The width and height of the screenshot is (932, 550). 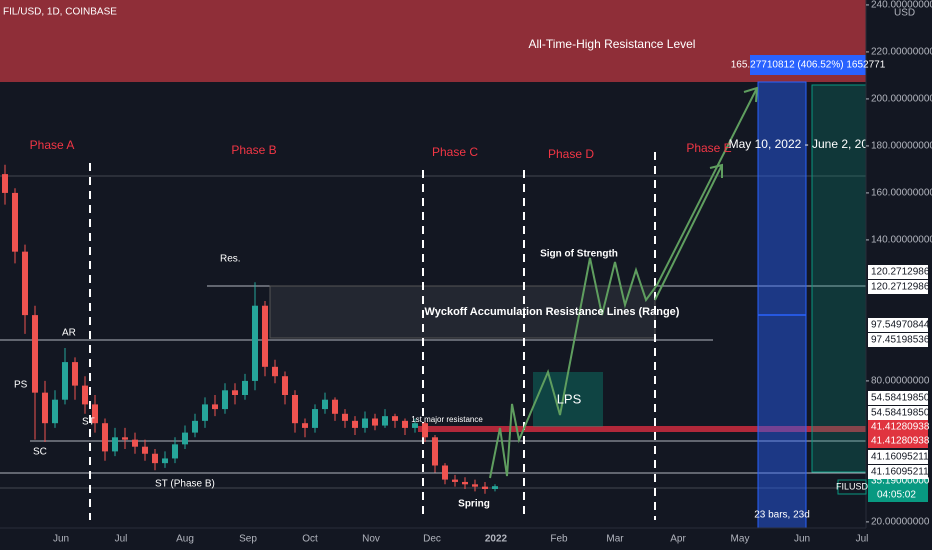 What do you see at coordinates (52, 145) in the screenshot?
I see `phase-label: Phase A` at bounding box center [52, 145].